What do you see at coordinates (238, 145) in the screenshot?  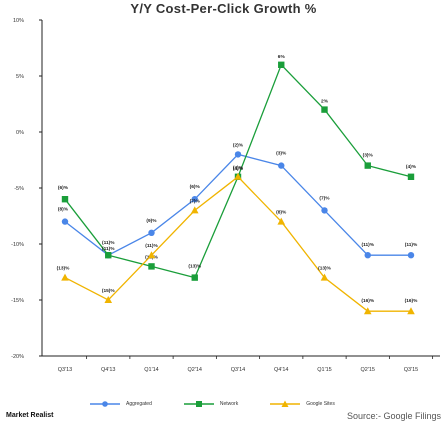 I see `data-label: (2)%` at bounding box center [238, 145].